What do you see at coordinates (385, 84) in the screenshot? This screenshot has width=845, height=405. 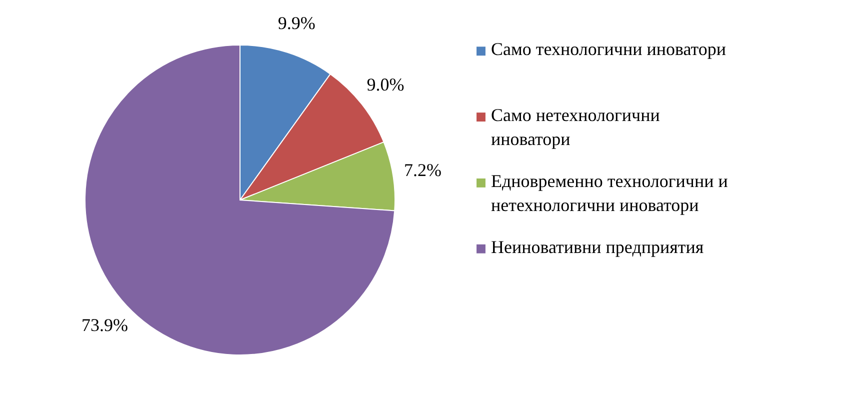 I see `data-label: 9.0%` at bounding box center [385, 84].